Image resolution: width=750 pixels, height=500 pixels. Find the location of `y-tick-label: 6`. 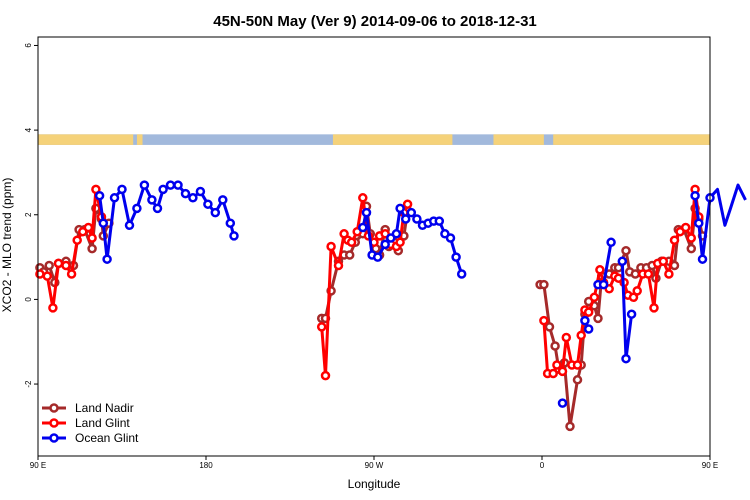

y-tick-label: 6 is located at coordinates (28, 45).